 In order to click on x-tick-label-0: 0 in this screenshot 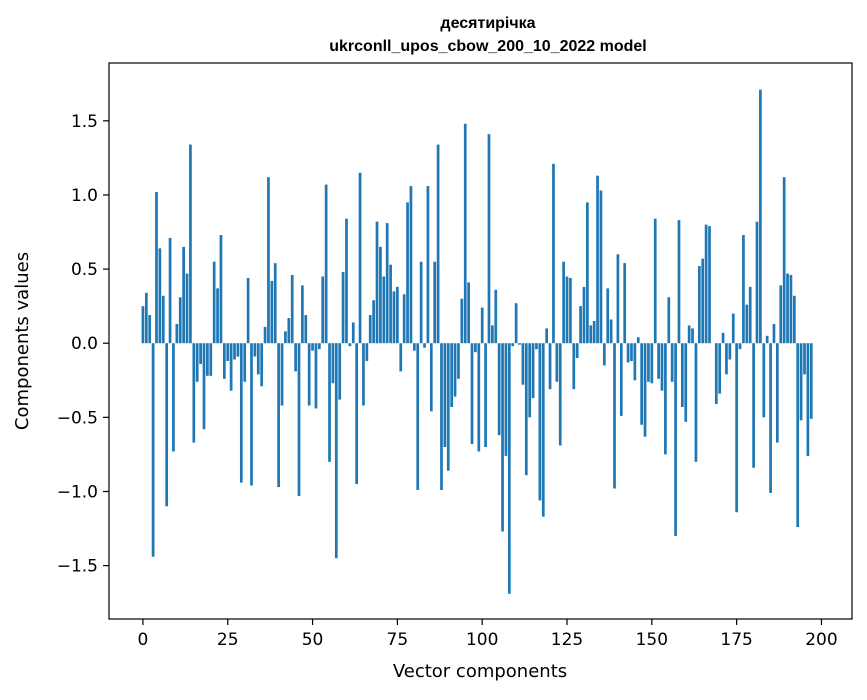, I will do `click(143, 640)`.